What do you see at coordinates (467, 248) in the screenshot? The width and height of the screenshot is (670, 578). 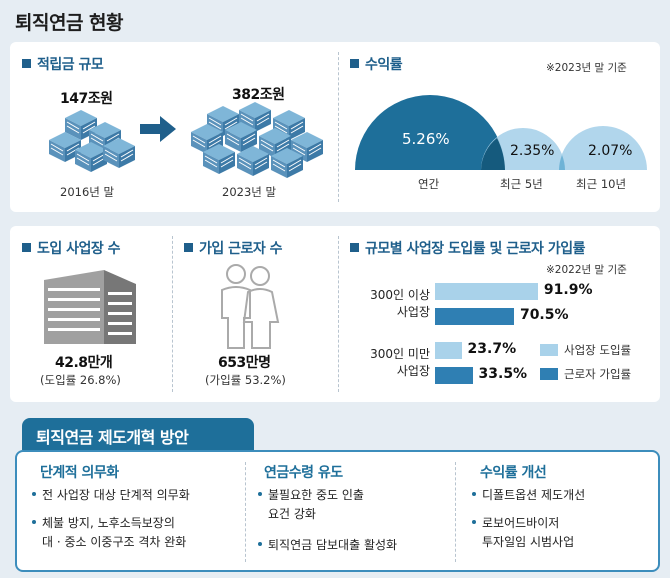 I see `chart-heading: 규모별 사업장 도입률 및 근로자 가입률` at bounding box center [467, 248].